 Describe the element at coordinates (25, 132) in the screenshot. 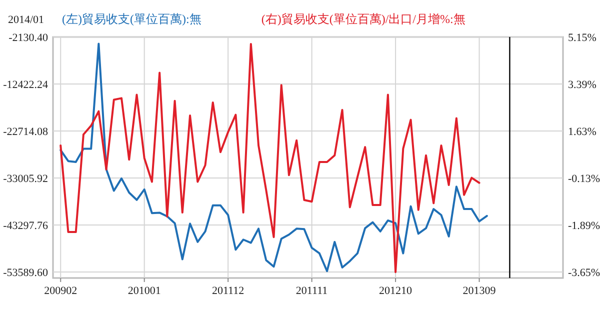

I see `y-tick-label: -22714.08` at that location.